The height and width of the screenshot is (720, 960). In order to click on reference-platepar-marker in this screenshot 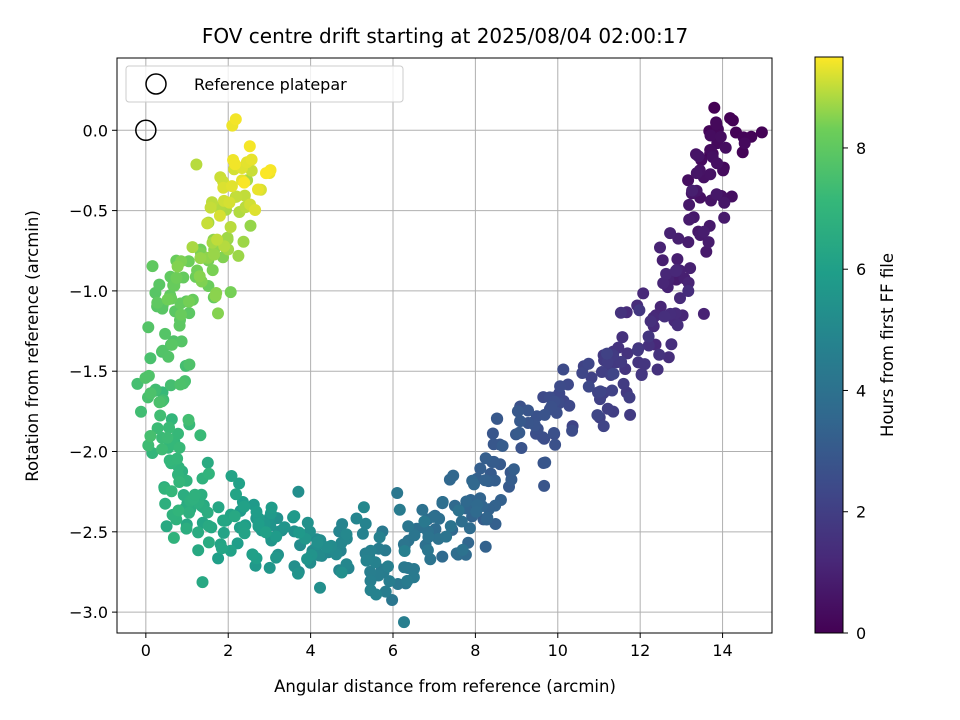, I will do `click(146, 130)`.